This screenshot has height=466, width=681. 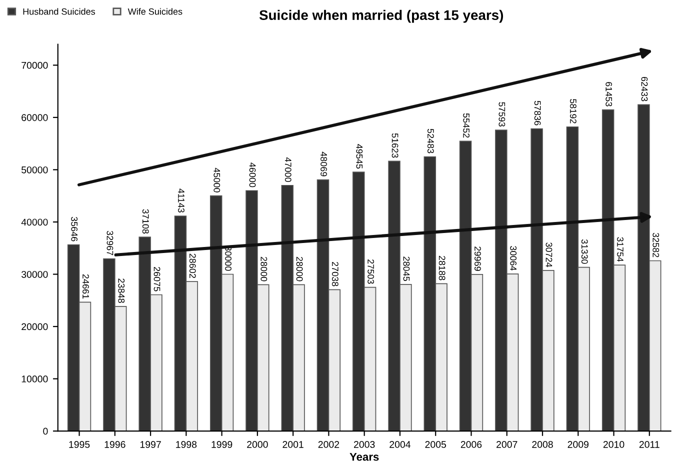 What do you see at coordinates (395, 145) in the screenshot?
I see `data-label: 51623` at bounding box center [395, 145].